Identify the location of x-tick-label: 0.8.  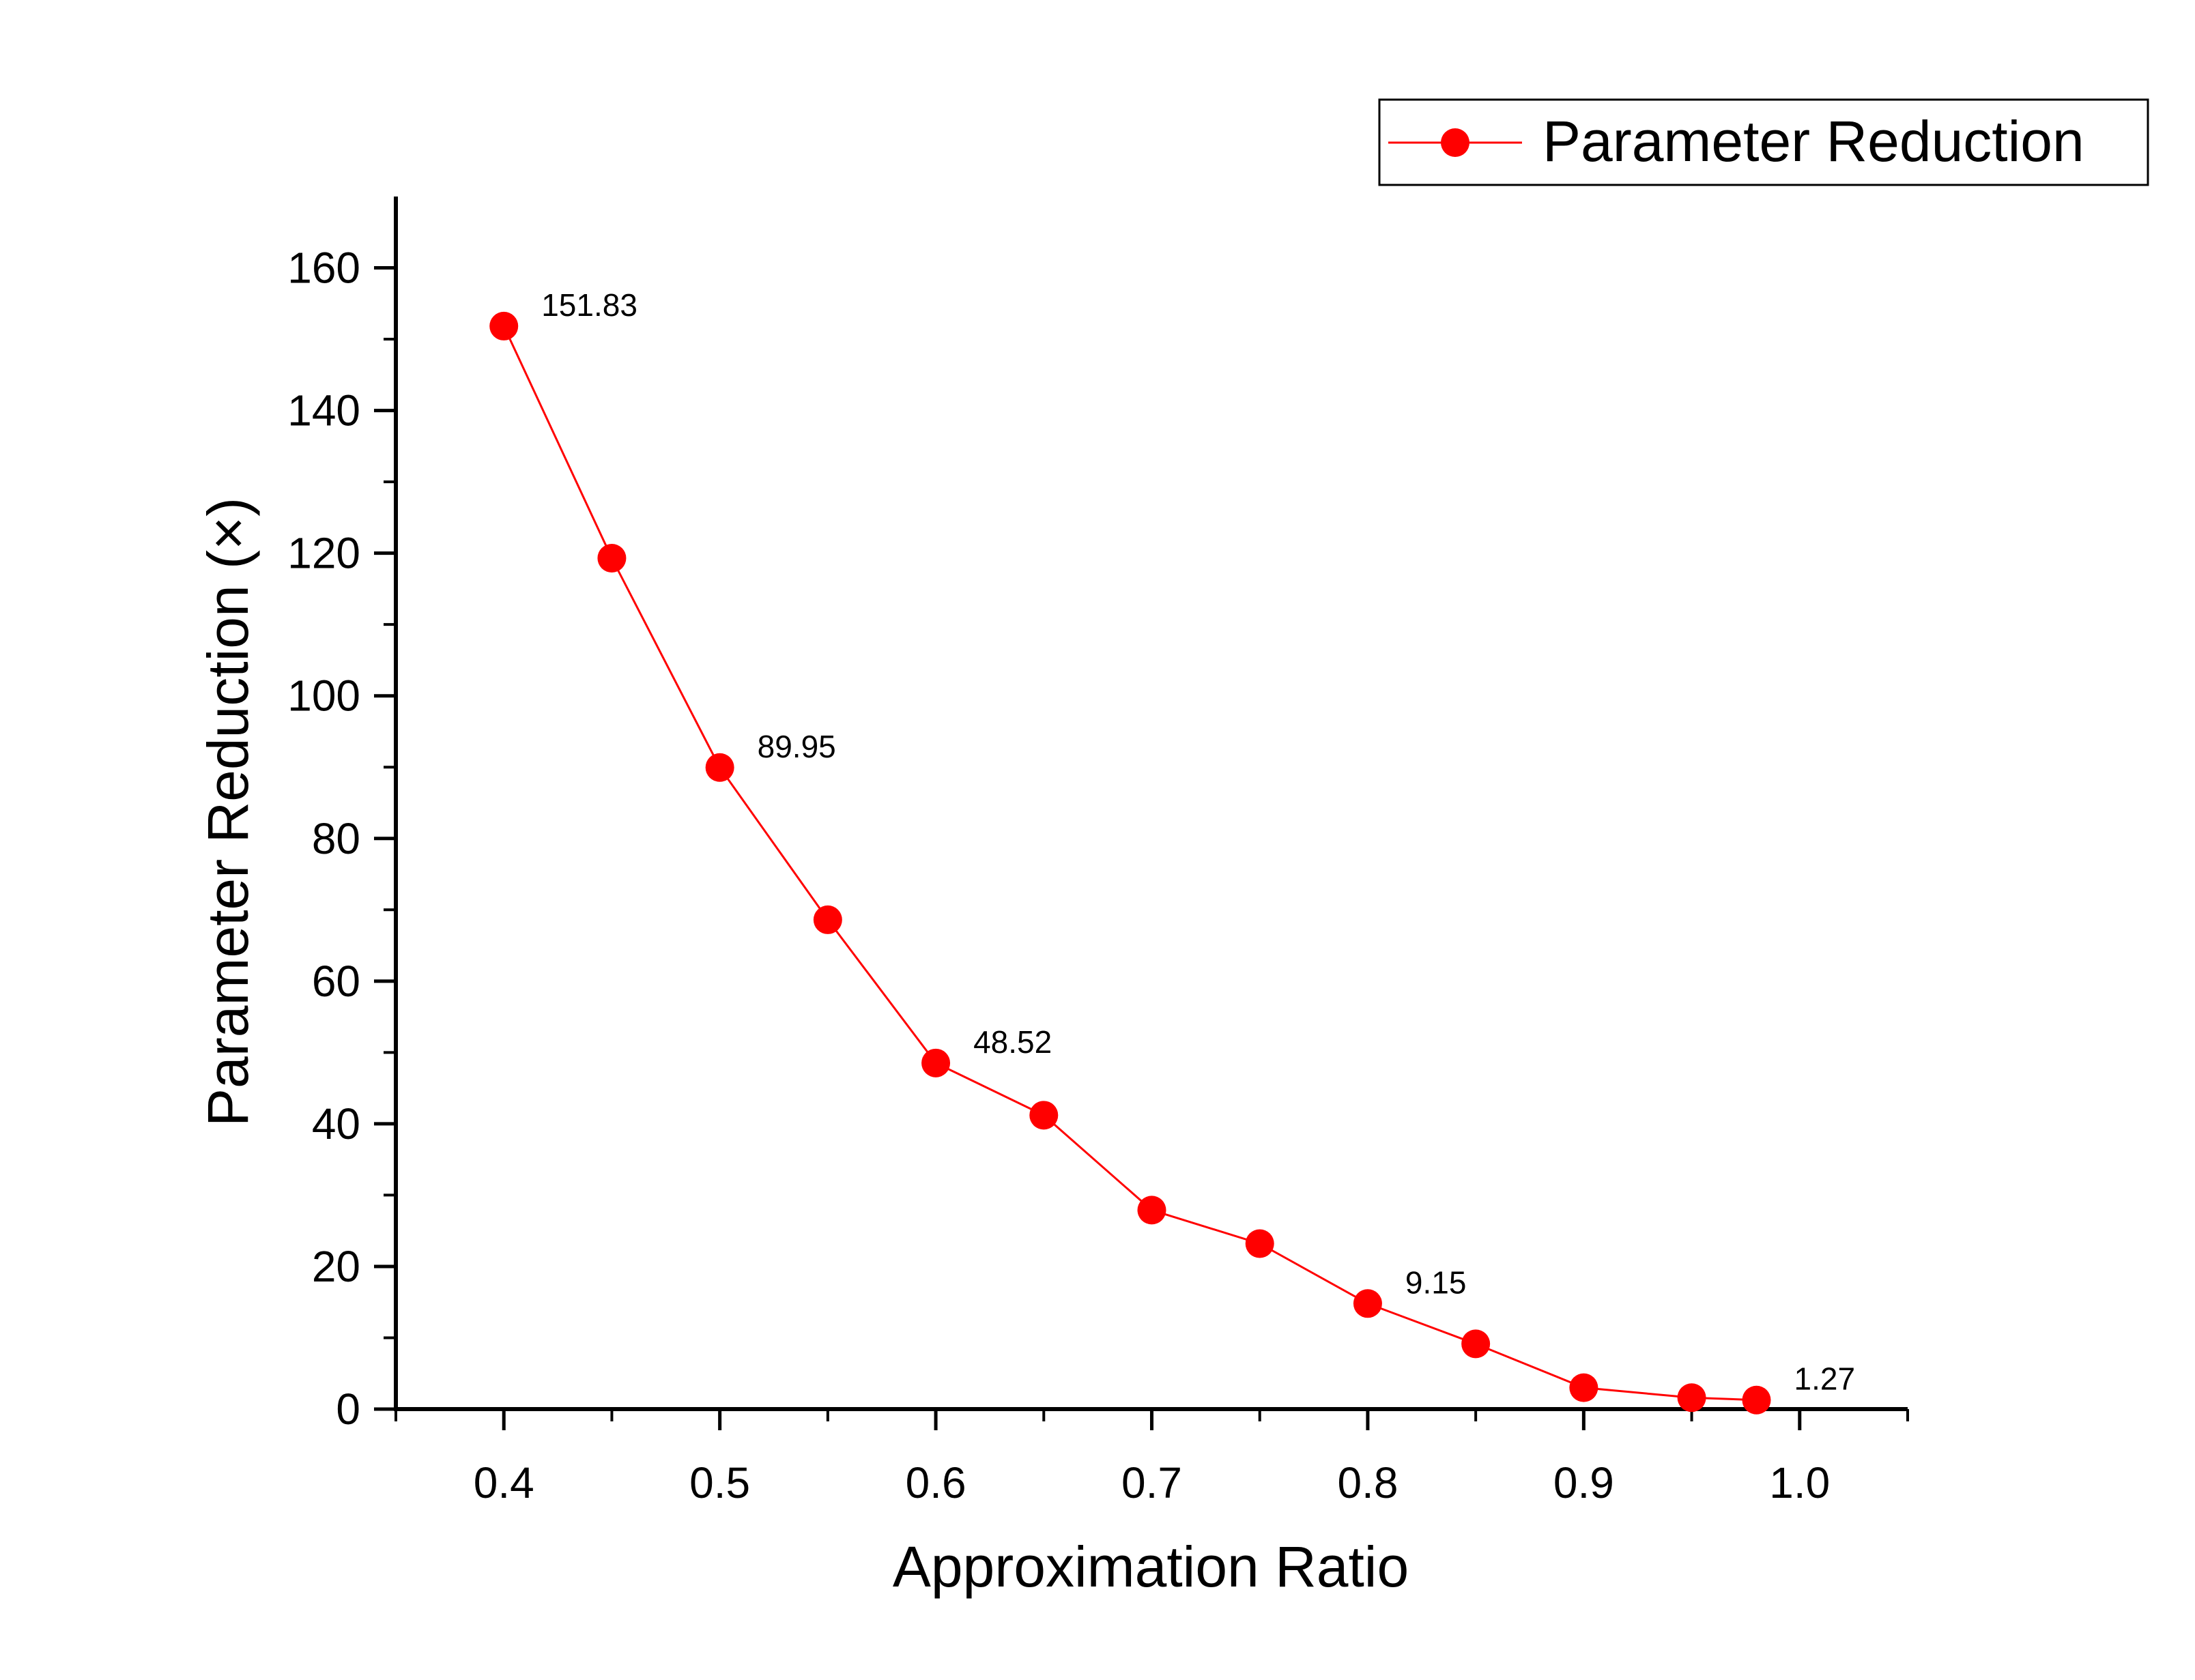
(1368, 1482).